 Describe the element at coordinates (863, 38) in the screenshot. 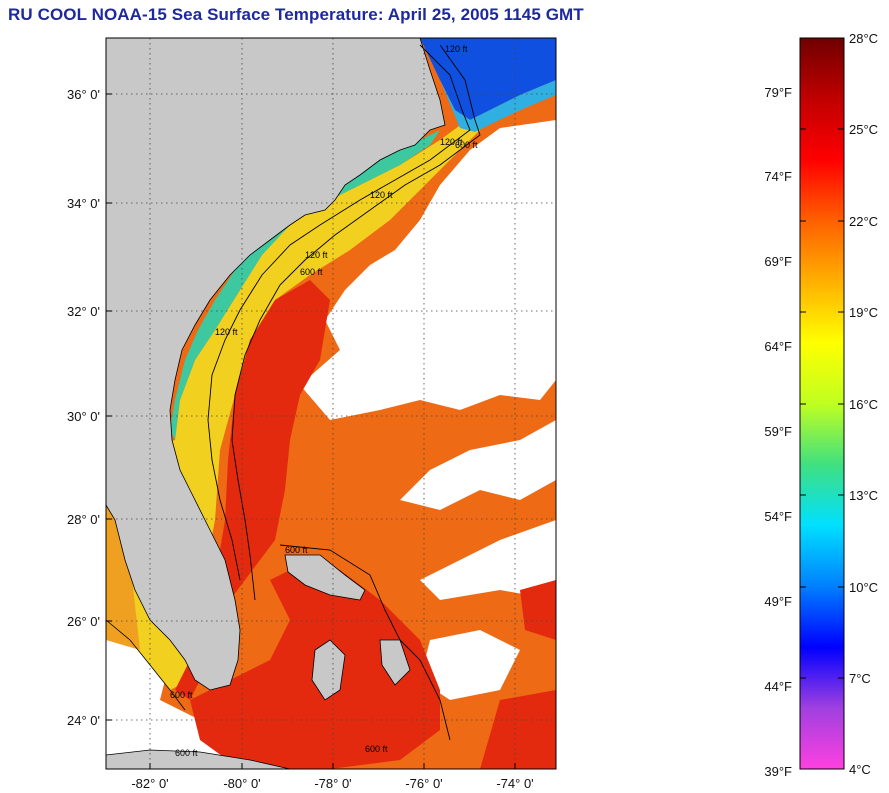

I see `celsius-label: 28°C` at that location.